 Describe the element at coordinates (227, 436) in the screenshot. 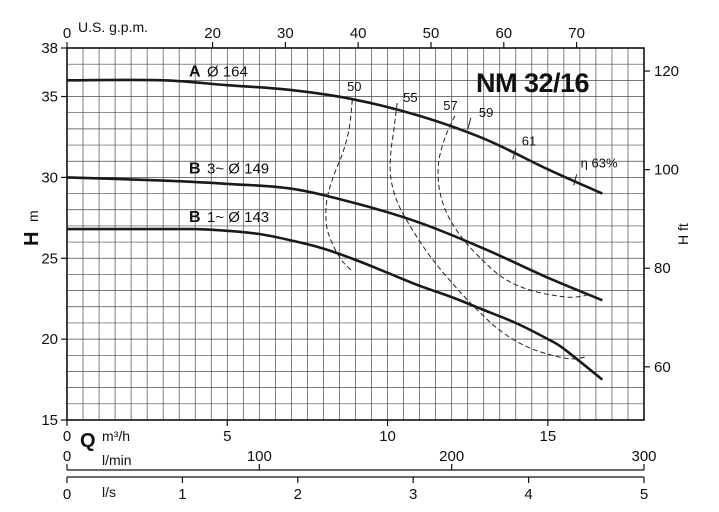

I see `bottom-axis-tick-label: 5` at that location.